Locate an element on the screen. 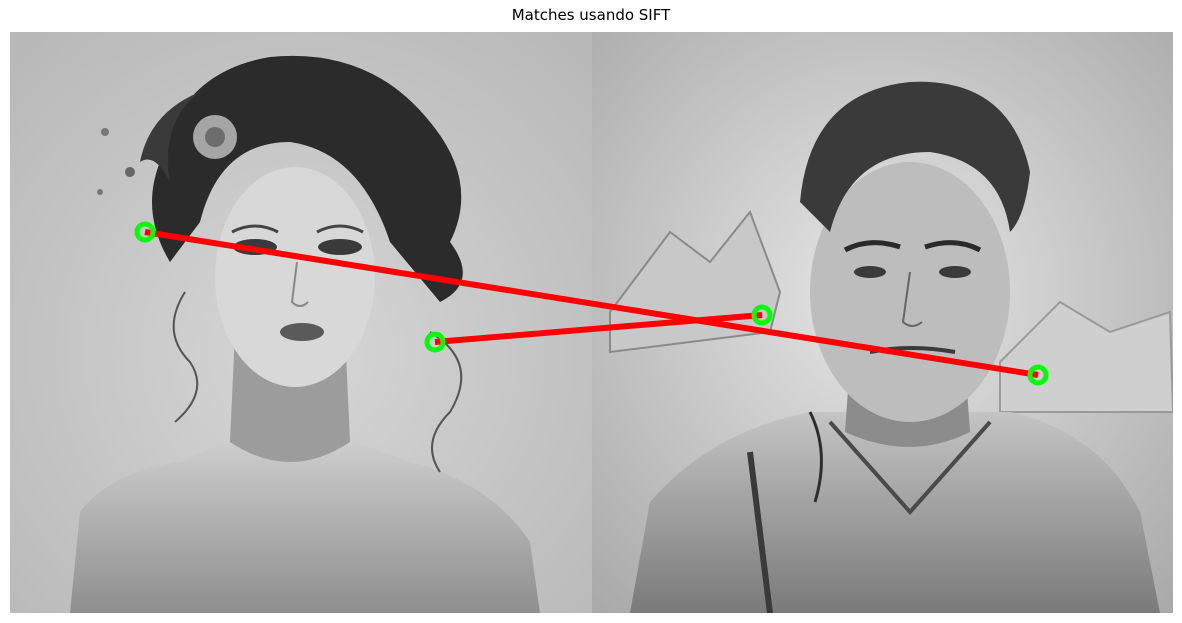 Image resolution: width=1182 pixels, height=623 pixels. match-line is located at coordinates (598, 328).